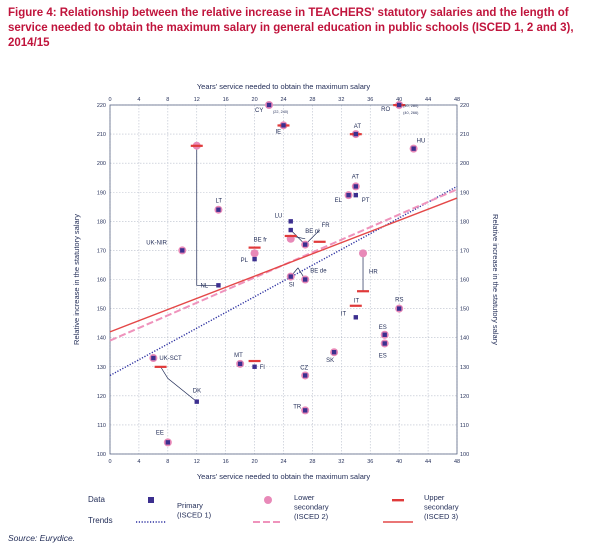 This screenshot has width=589, height=551. What do you see at coordinates (101, 339) in the screenshot?
I see `y-tick-label-left: 140` at bounding box center [101, 339].